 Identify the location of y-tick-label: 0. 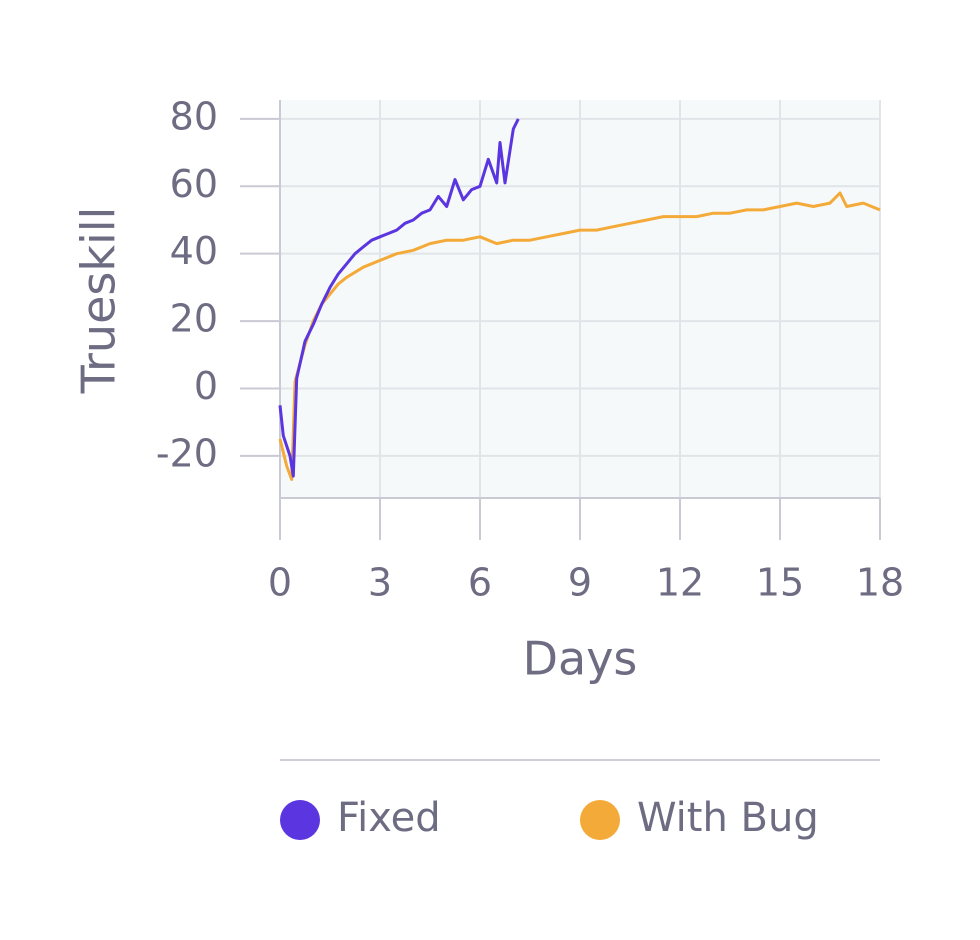
(206, 386).